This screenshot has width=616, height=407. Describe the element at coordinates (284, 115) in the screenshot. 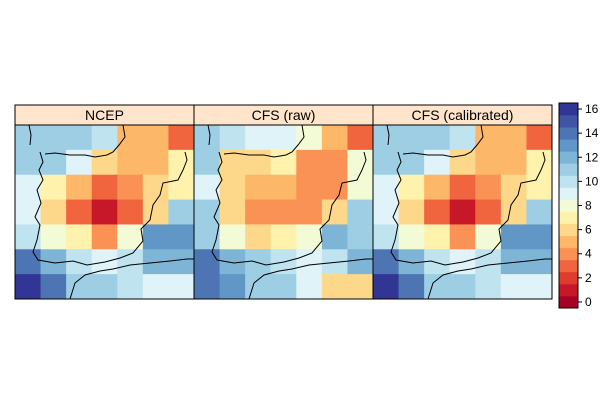

I see `panel-title: CFS (raw)` at that location.